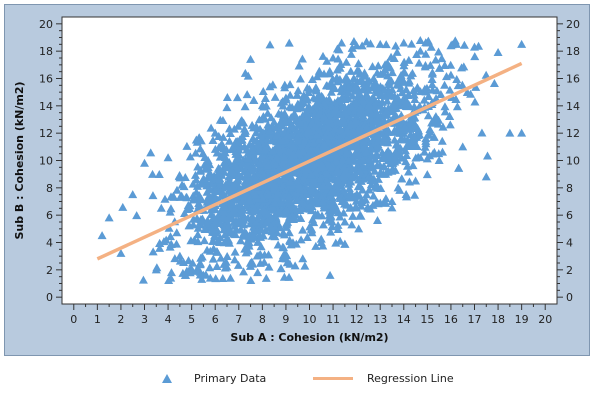 The width and height of the screenshot is (594, 402). Describe the element at coordinates (46, 106) in the screenshot. I see `y-tick-label-left: 14` at that location.